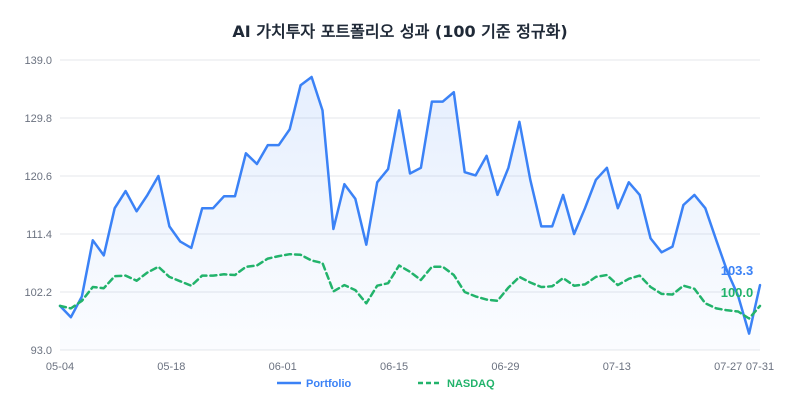 The height and width of the screenshot is (400, 800). I want to click on y-tick-label: 102.2, so click(38, 293).